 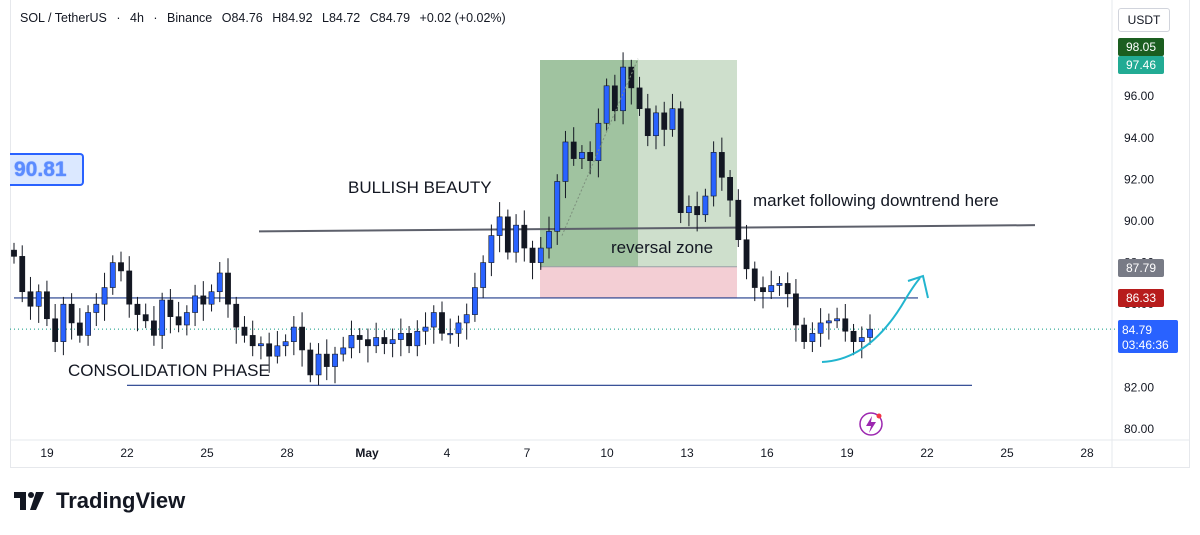 I want to click on forecast-arrow, so click(x=871, y=320).